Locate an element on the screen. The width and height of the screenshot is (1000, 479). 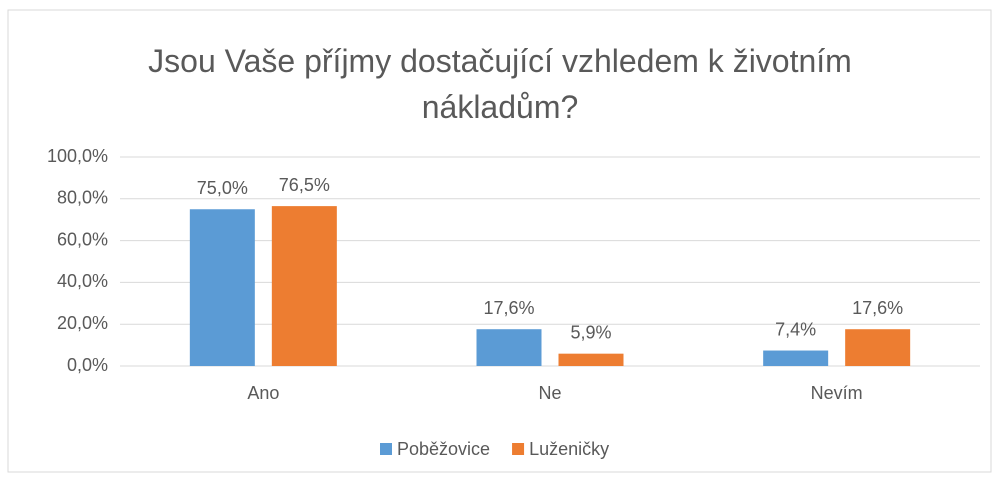
x-tick-label: Ne is located at coordinates (549, 393).